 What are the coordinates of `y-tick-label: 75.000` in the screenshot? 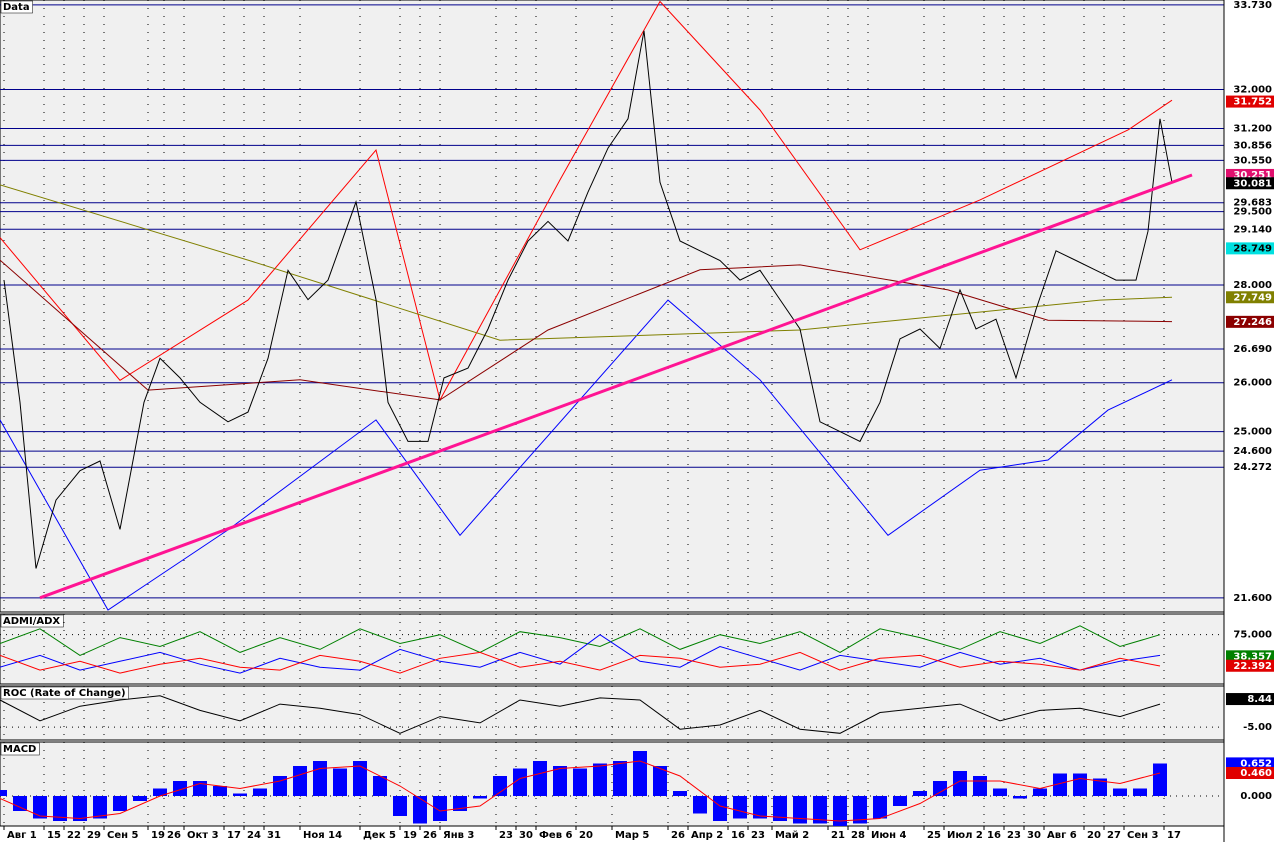 It's located at (1252, 635).